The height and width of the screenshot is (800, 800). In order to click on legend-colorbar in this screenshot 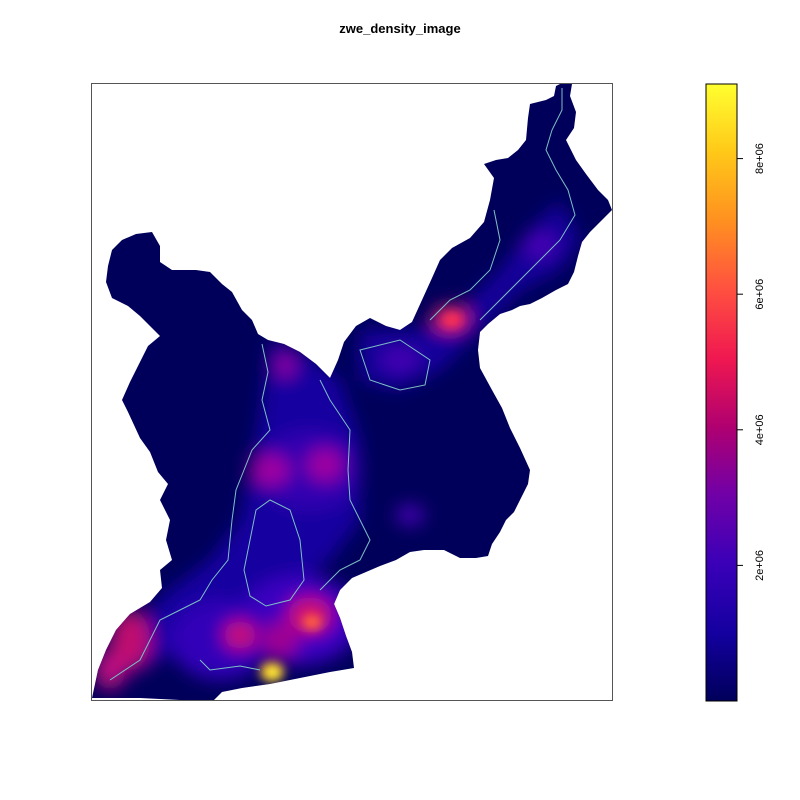, I will do `click(721, 392)`.